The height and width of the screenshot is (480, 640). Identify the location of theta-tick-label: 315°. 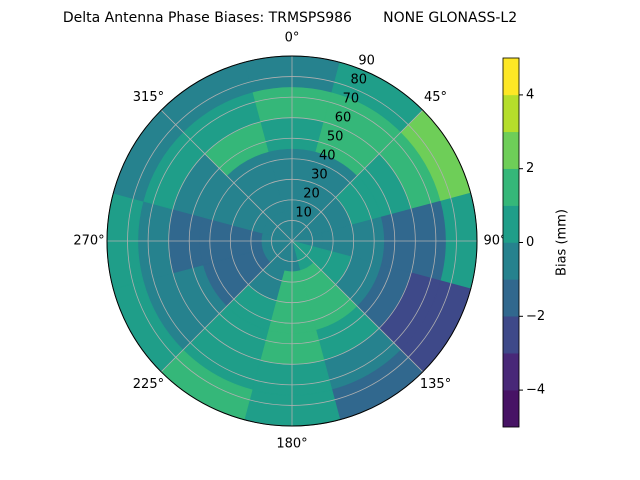
(148, 97).